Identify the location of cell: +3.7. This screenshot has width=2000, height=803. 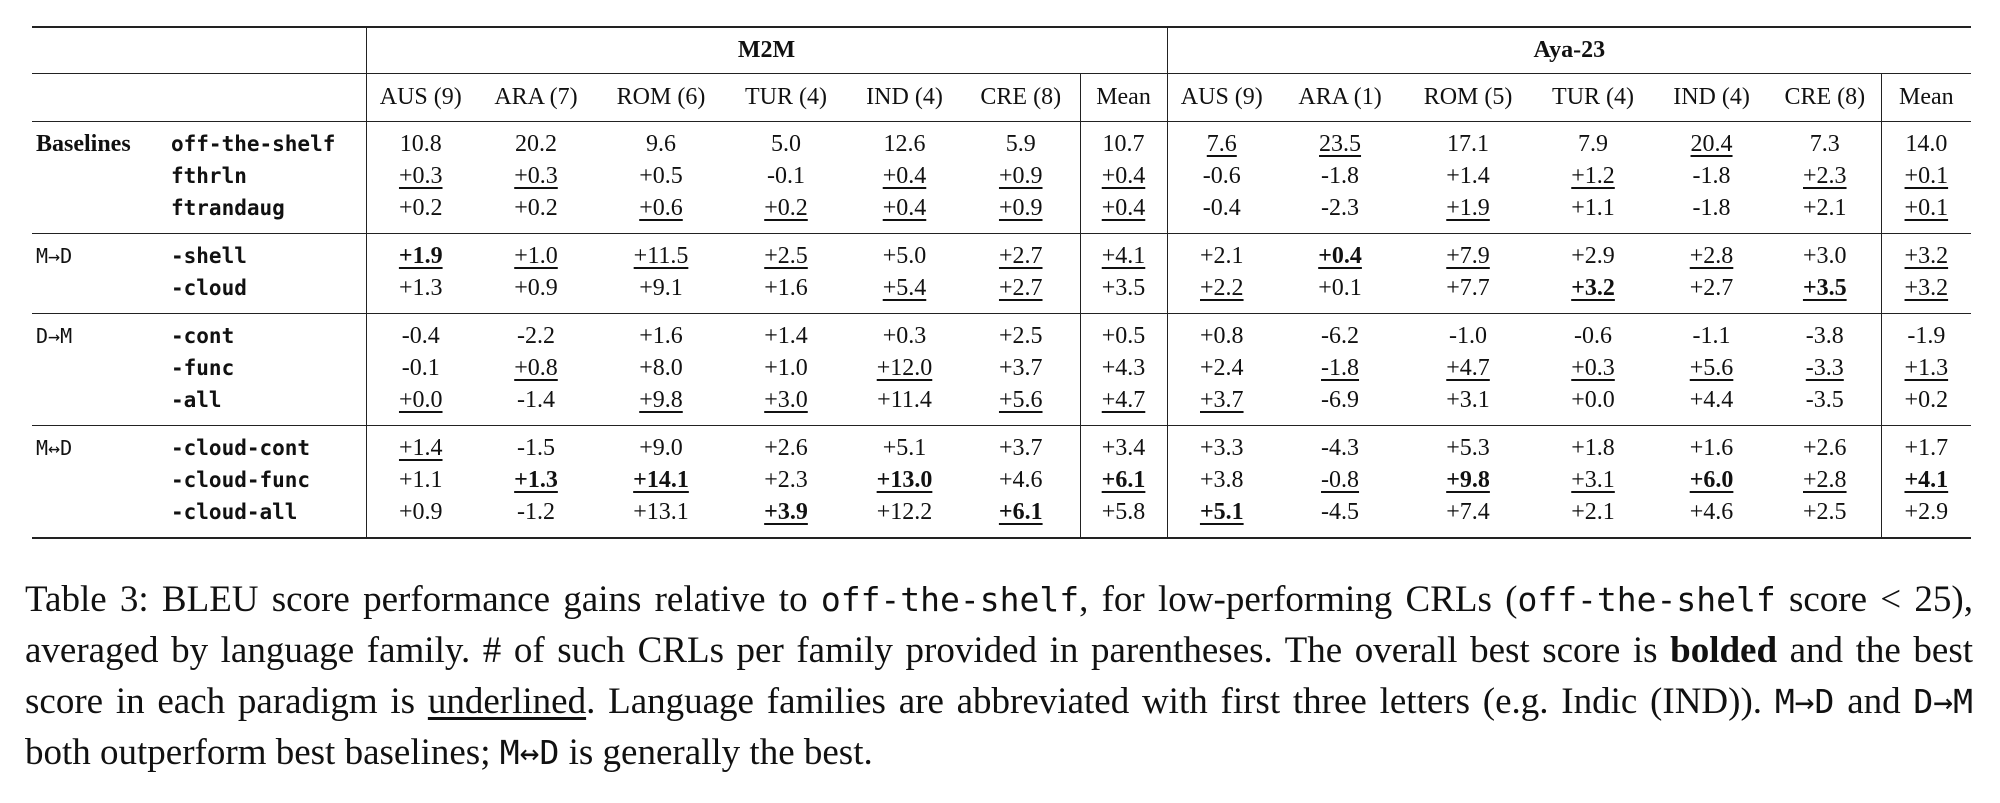
(1021, 368).